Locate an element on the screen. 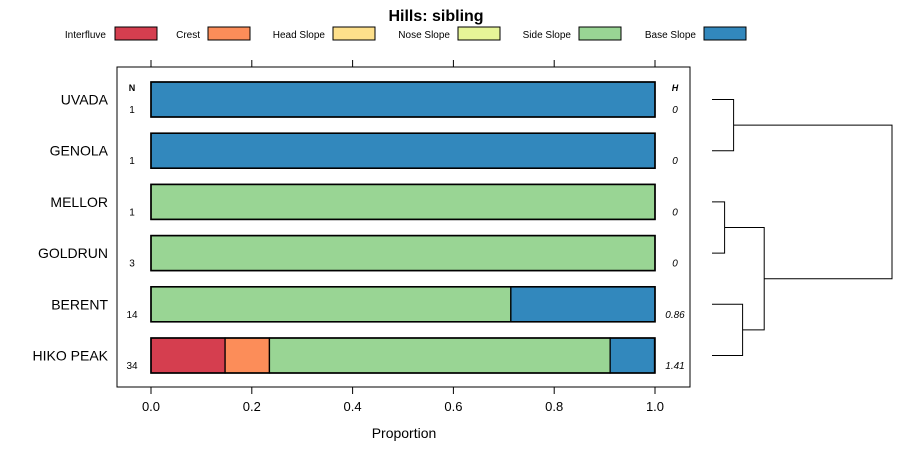  x-axis: 0.0 0.2 0.4 0.6 0.8 1.0 is located at coordinates (403, 400).